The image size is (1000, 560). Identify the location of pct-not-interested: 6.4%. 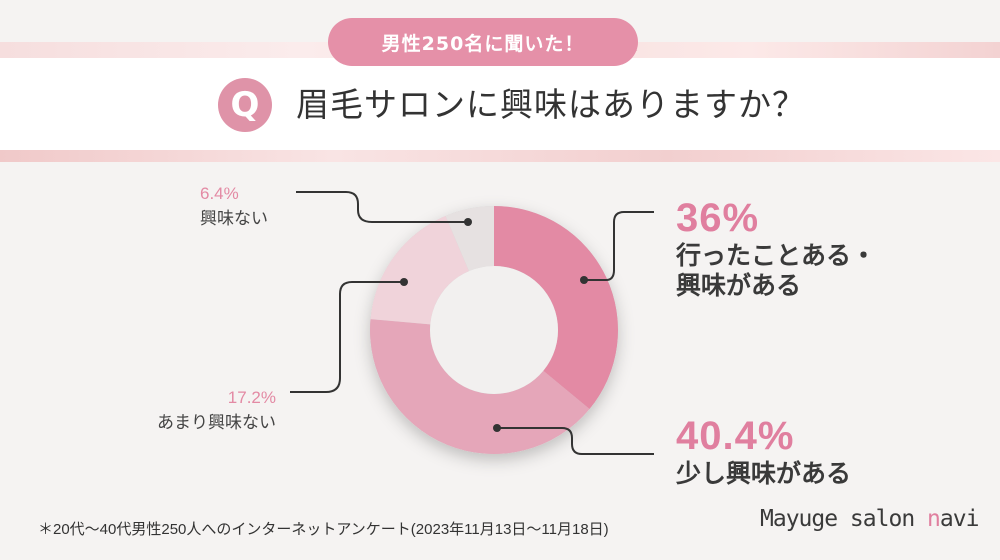
(219, 193).